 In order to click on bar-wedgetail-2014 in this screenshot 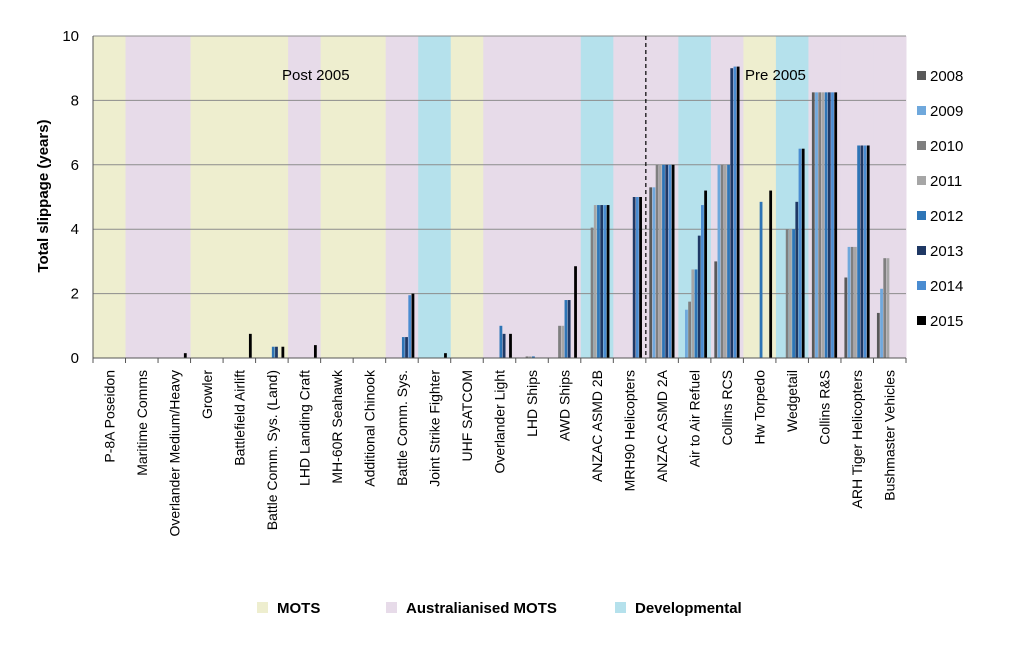, I will do `click(800, 253)`.